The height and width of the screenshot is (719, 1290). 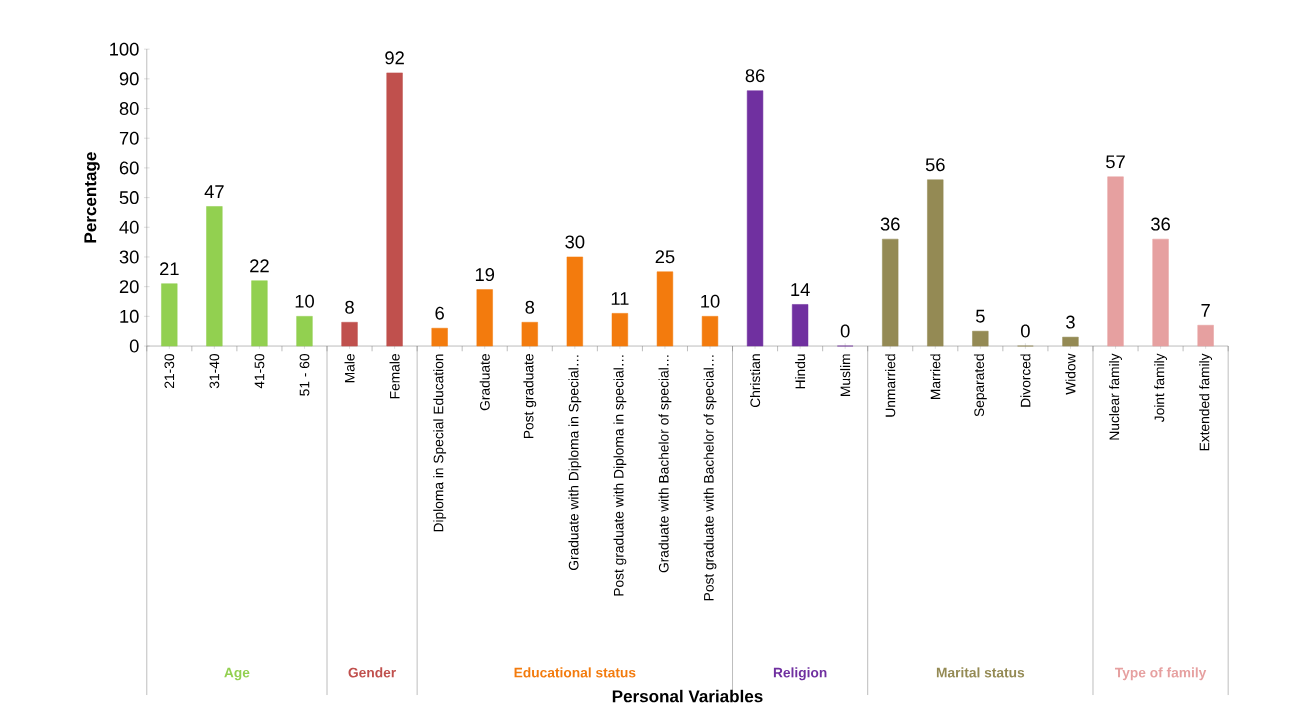 What do you see at coordinates (439, 313) in the screenshot?
I see `data-label: 6` at bounding box center [439, 313].